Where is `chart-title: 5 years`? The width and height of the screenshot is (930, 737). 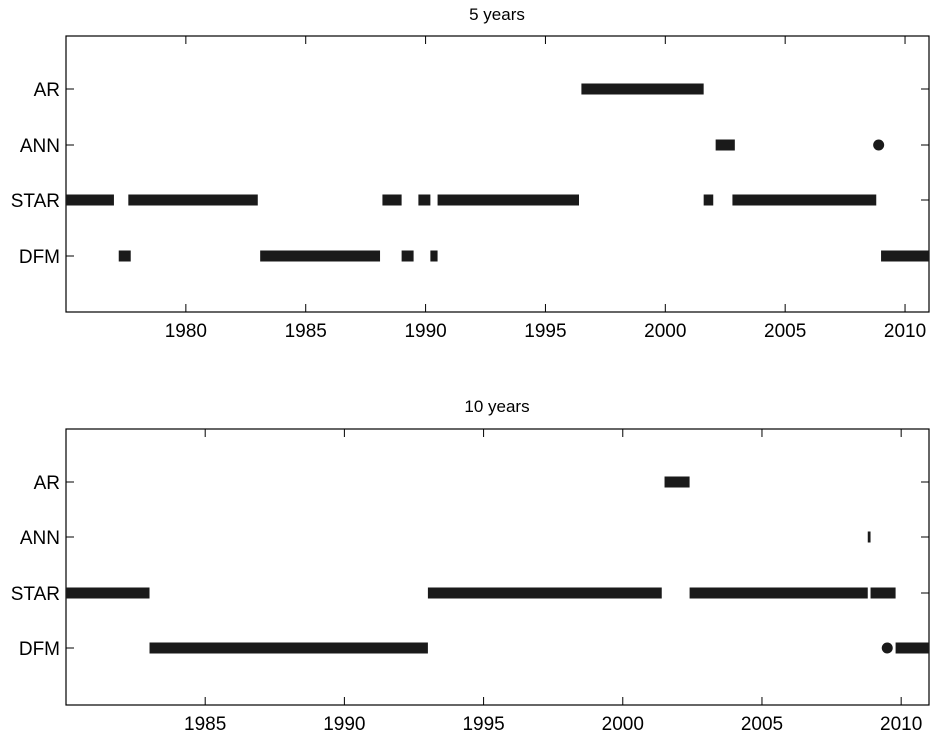 chart-title: 5 years is located at coordinates (497, 14).